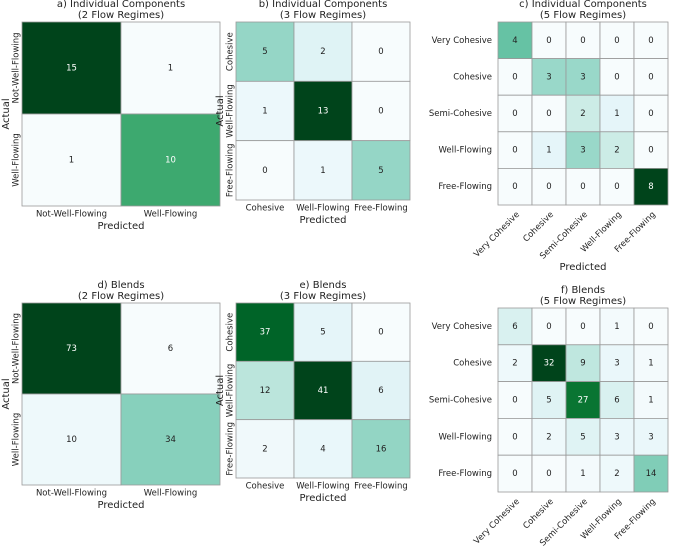 This screenshot has width=677, height=546. I want to click on panel-title: e) Blends, so click(323, 285).